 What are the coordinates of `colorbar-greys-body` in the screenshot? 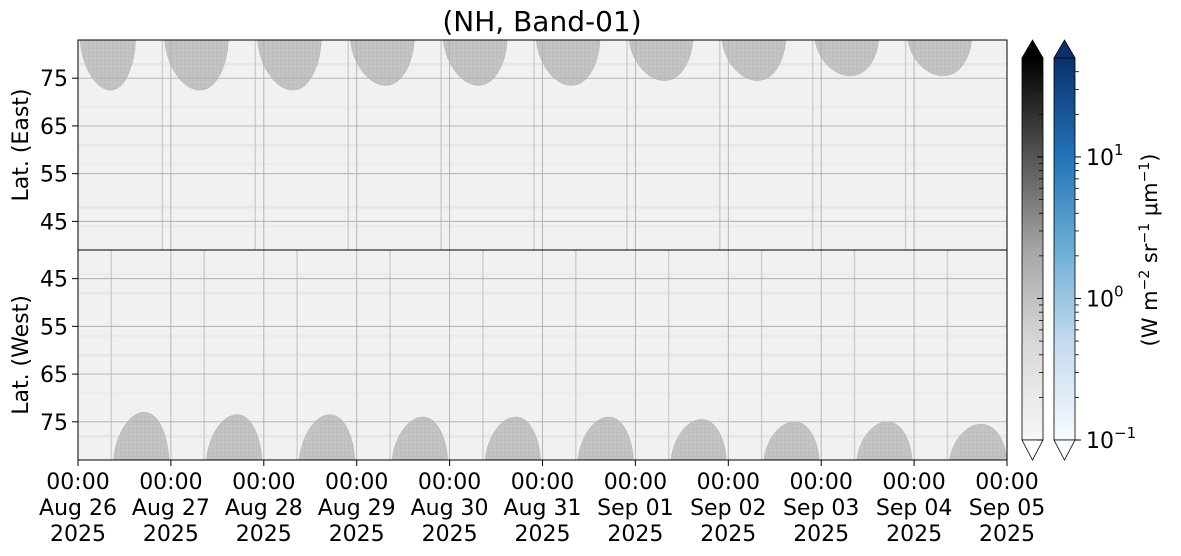 It's located at (1032, 249).